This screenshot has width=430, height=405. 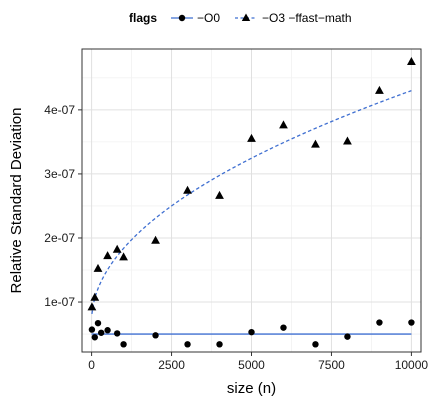 I want to click on y-axis-title: Relative Standard Deviation, so click(x=16, y=201).